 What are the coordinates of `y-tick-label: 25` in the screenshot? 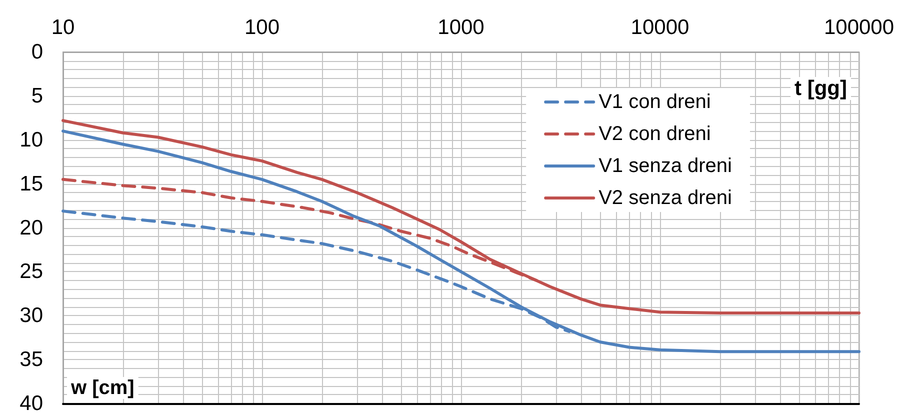 It's located at (31, 272).